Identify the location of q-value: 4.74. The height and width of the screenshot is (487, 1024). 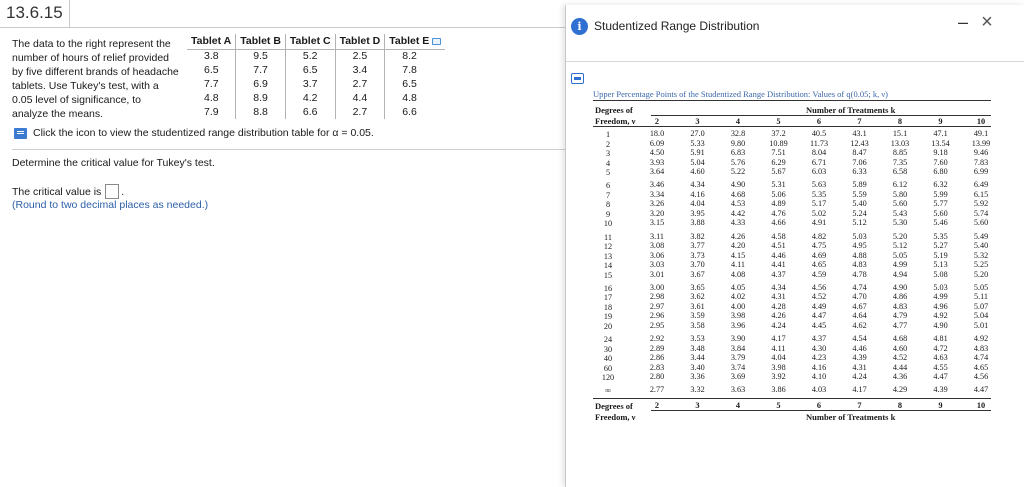
(859, 287).